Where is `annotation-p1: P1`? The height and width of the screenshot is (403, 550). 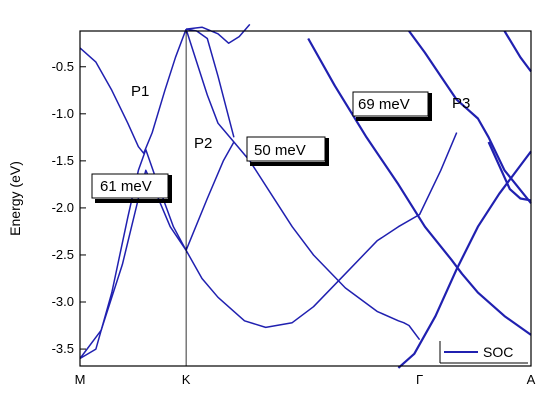
annotation-p1: P1 is located at coordinates (140, 91).